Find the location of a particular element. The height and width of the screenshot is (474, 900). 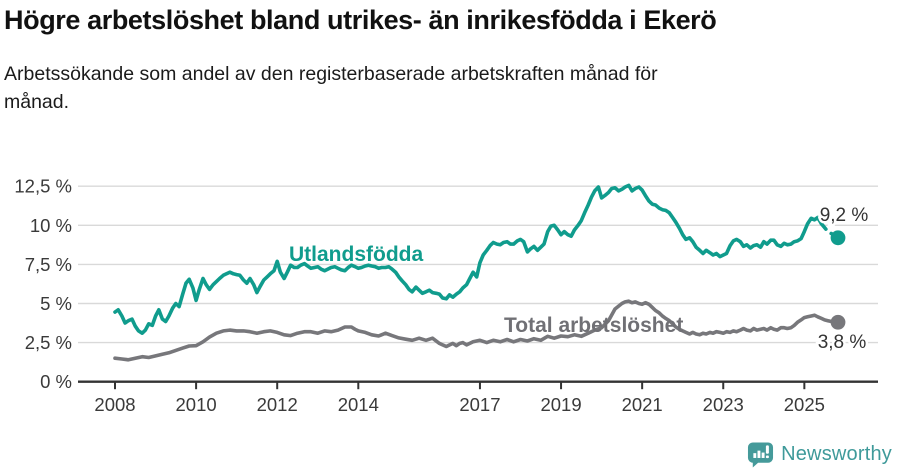

bar-tall is located at coordinates (759, 454).